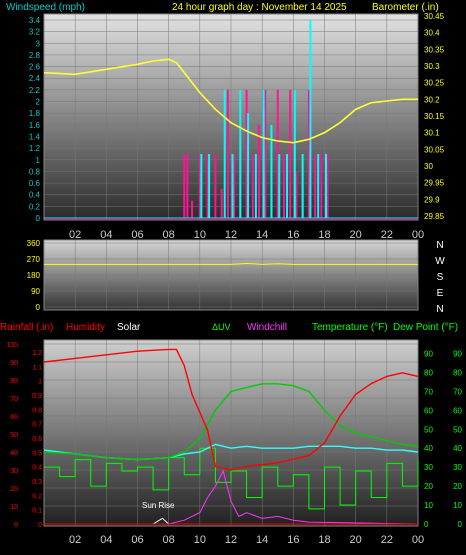  I want to click on uv-line, so click(231, 478).